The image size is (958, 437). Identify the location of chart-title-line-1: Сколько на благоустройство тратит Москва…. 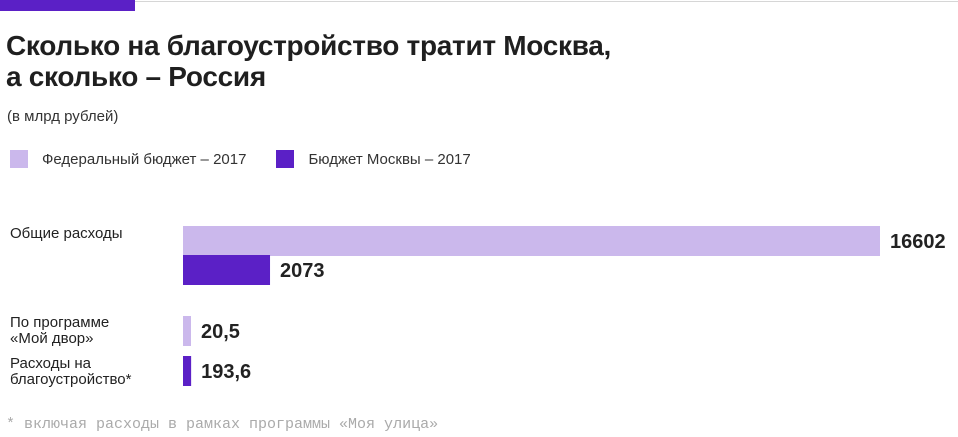
(308, 45).